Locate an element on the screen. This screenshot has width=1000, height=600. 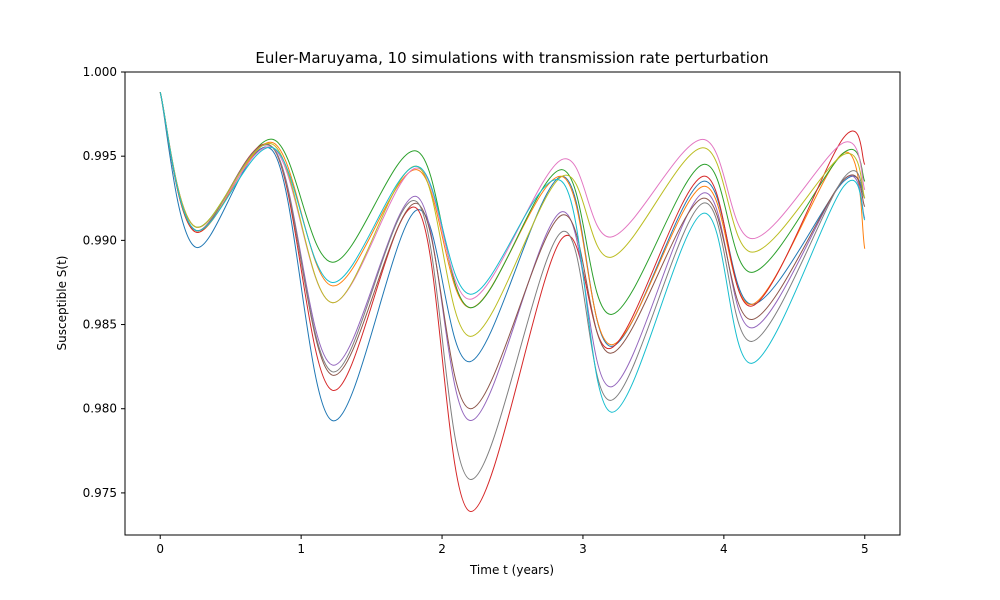
x-tick-label: 3 is located at coordinates (583, 549).